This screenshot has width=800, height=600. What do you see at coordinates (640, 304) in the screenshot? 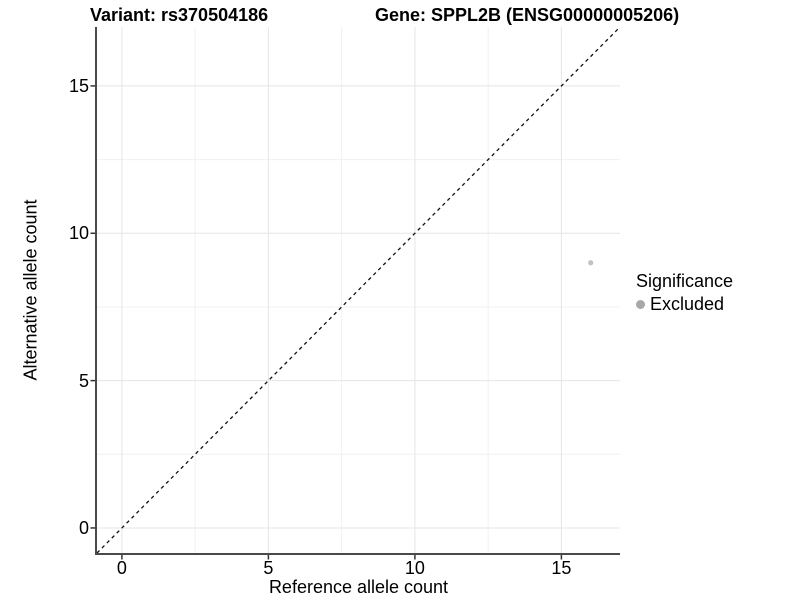
I see `legend-key-dot-icon` at bounding box center [640, 304].